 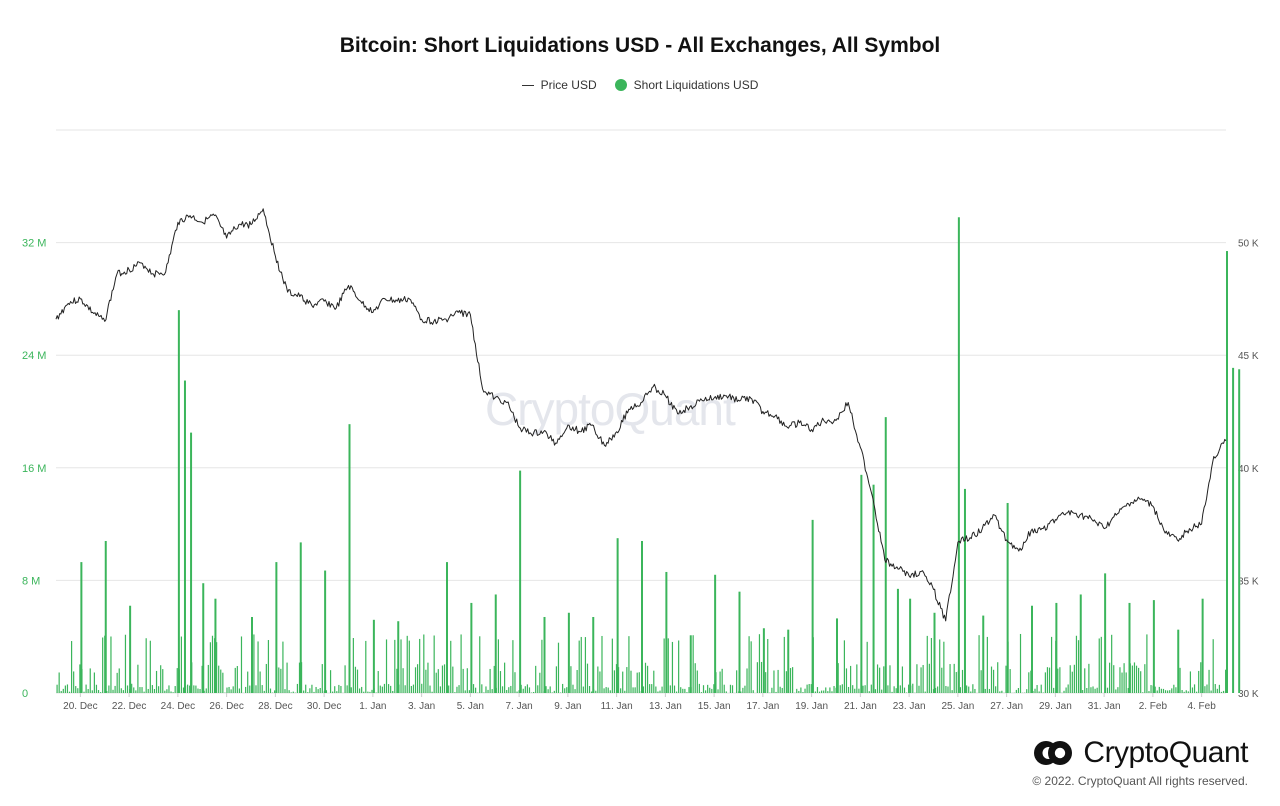 What do you see at coordinates (568, 85) in the screenshot?
I see `legend-label-price: Price USD` at bounding box center [568, 85].